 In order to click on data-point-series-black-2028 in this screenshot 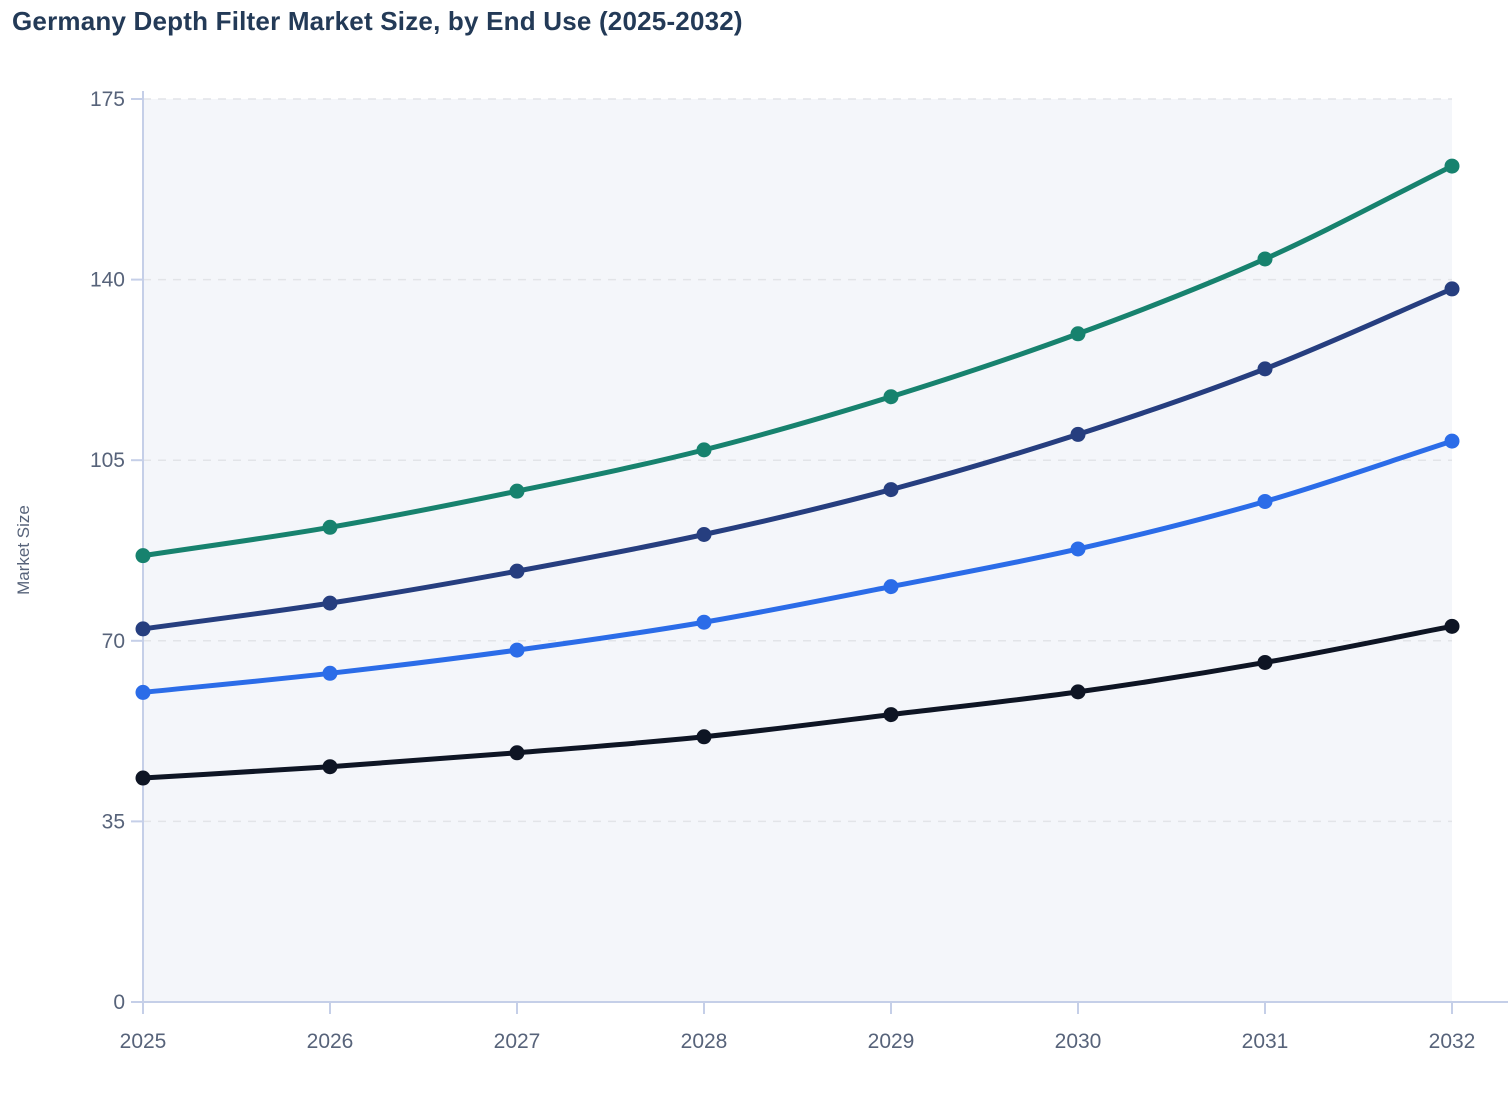, I will do `click(704, 737)`.